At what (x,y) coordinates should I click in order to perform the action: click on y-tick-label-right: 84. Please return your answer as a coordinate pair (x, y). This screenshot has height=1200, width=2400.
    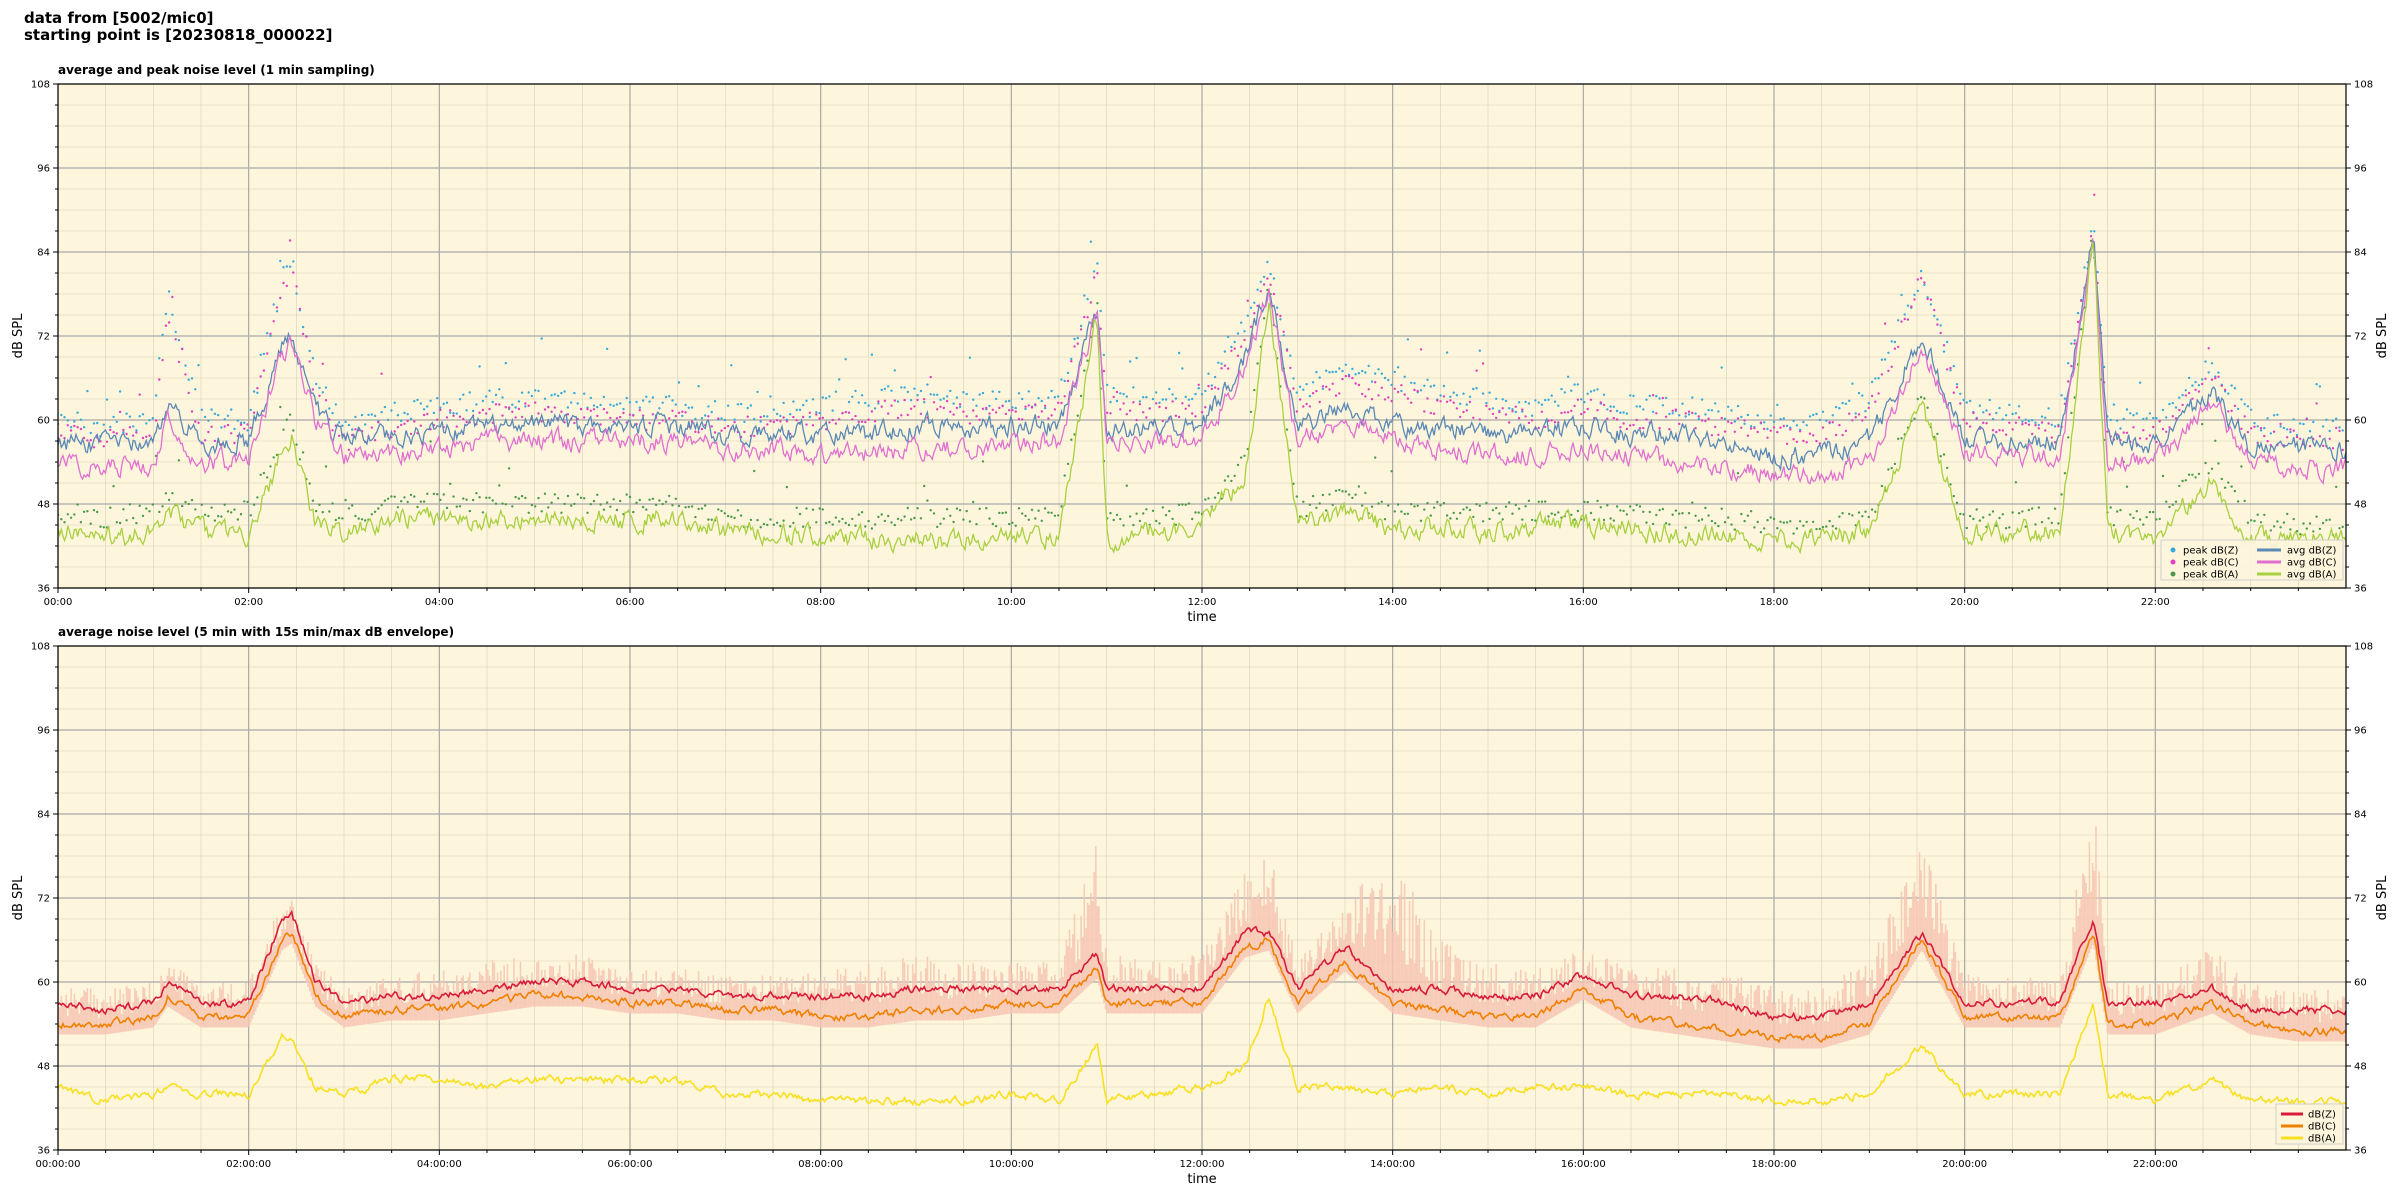
    Looking at the image, I should click on (2360, 253).